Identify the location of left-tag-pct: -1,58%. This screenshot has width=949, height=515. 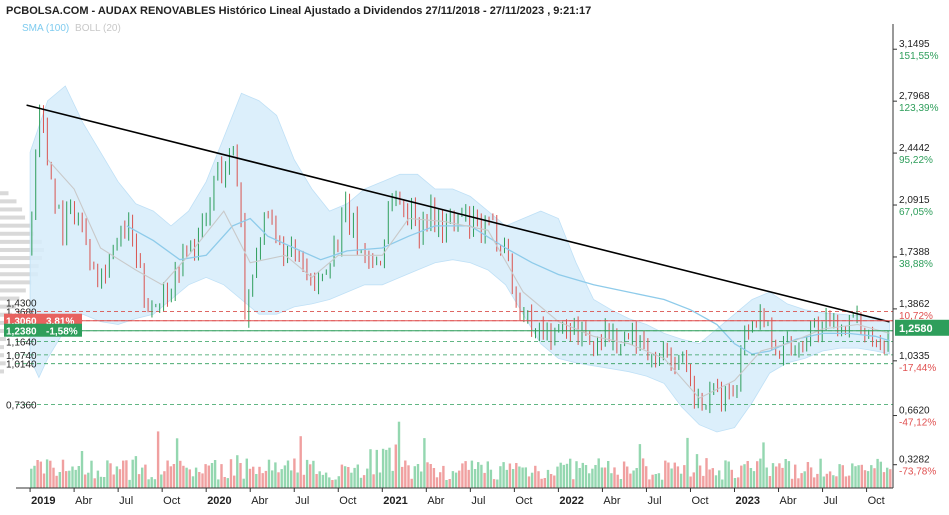
(62, 332).